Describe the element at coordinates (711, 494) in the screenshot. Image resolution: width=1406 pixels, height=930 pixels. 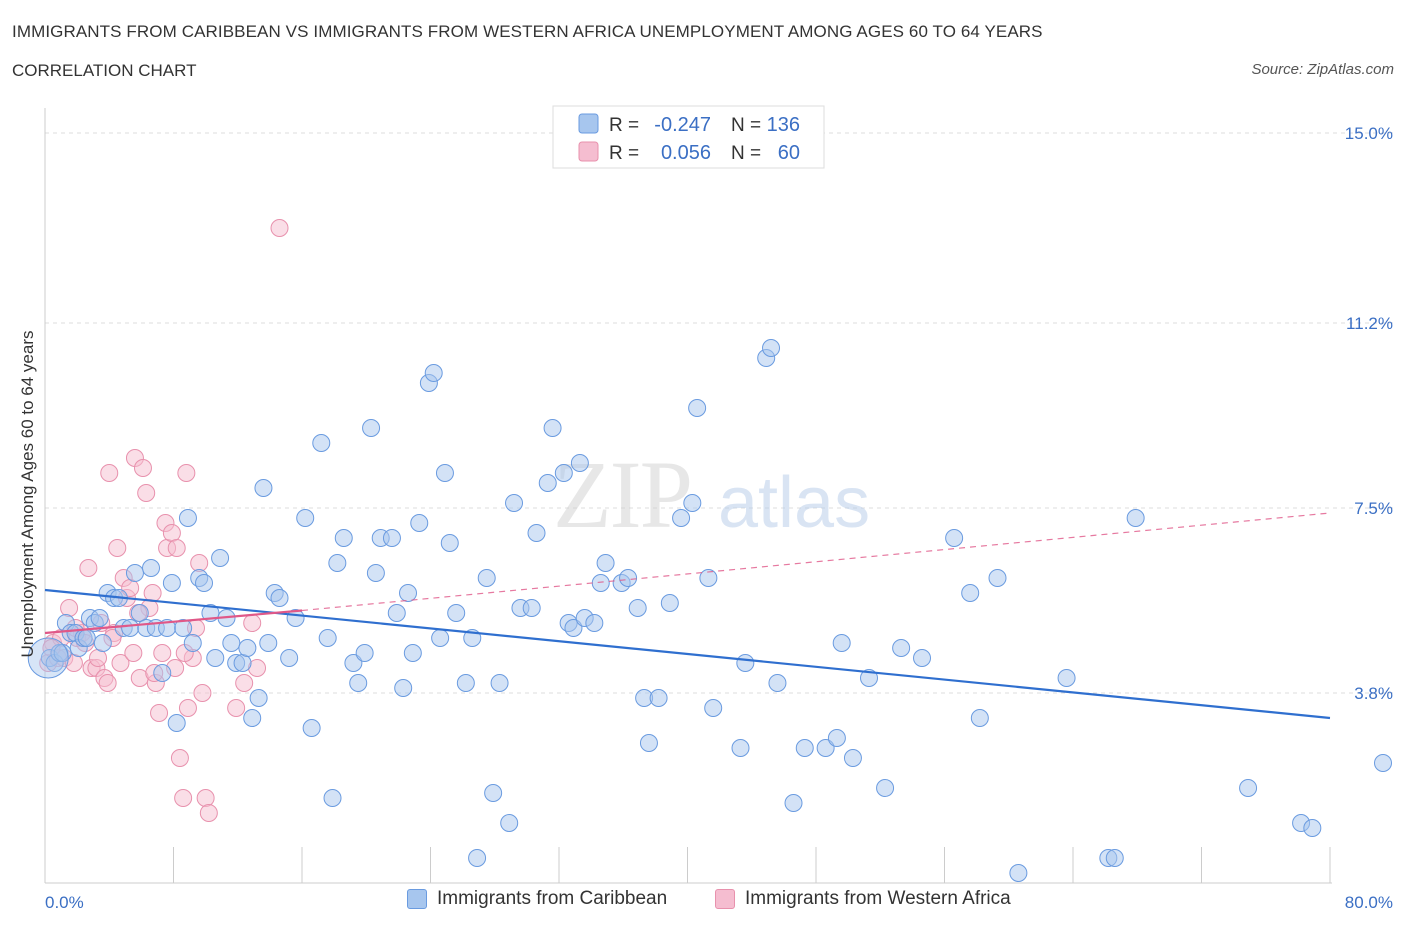
I see `watermark: ZIP atlas` at that location.